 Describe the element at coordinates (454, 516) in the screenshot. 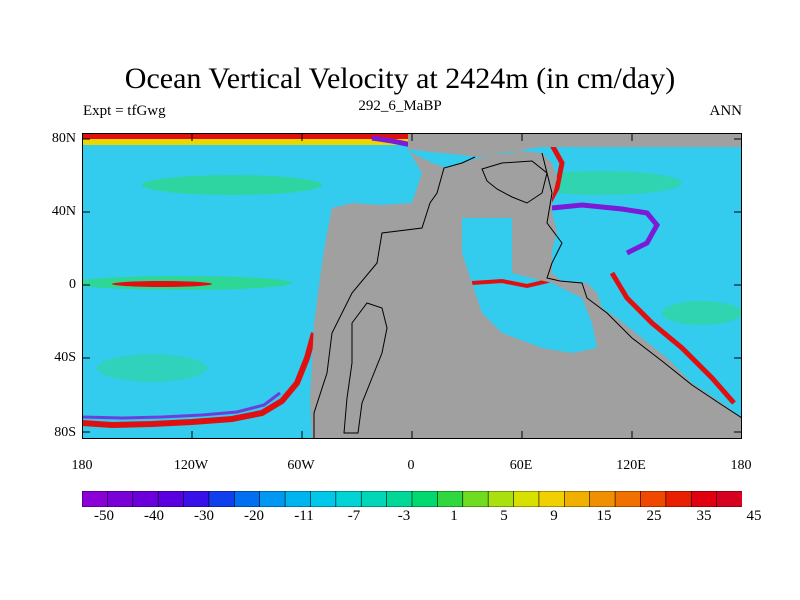

I see `colorbar-label: 1` at that location.